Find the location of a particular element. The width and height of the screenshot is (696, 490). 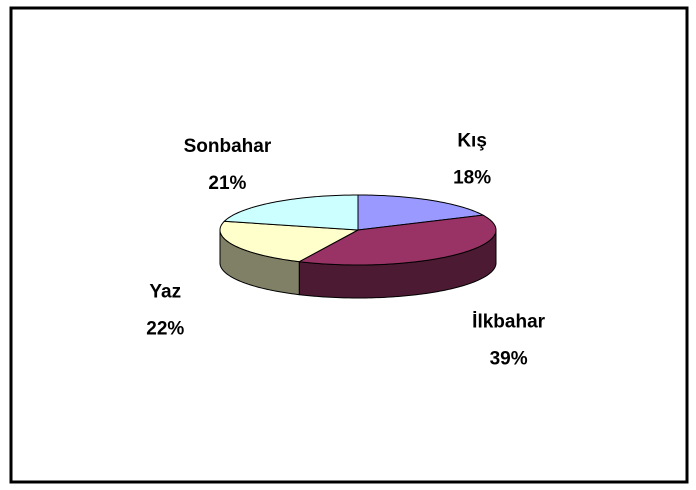

data-label-value: 22% is located at coordinates (165, 329).